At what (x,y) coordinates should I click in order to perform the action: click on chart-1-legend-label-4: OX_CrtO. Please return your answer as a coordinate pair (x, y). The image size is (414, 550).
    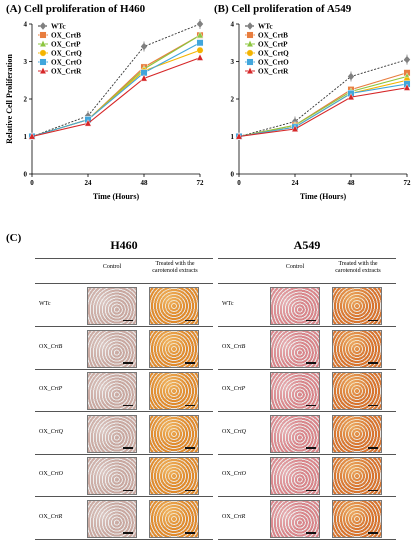
    Looking at the image, I should click on (273, 63).